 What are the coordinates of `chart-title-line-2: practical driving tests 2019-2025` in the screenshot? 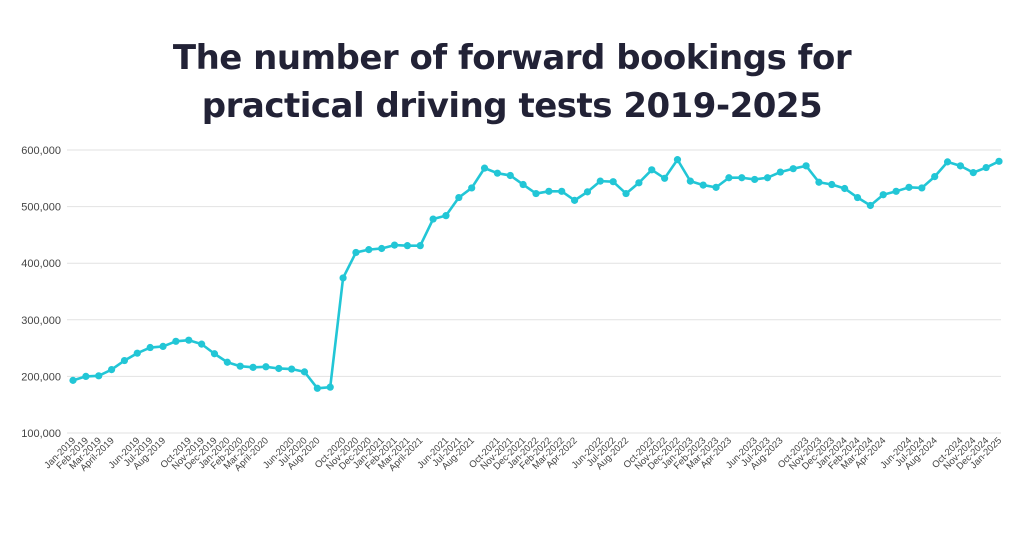 It's located at (512, 106).